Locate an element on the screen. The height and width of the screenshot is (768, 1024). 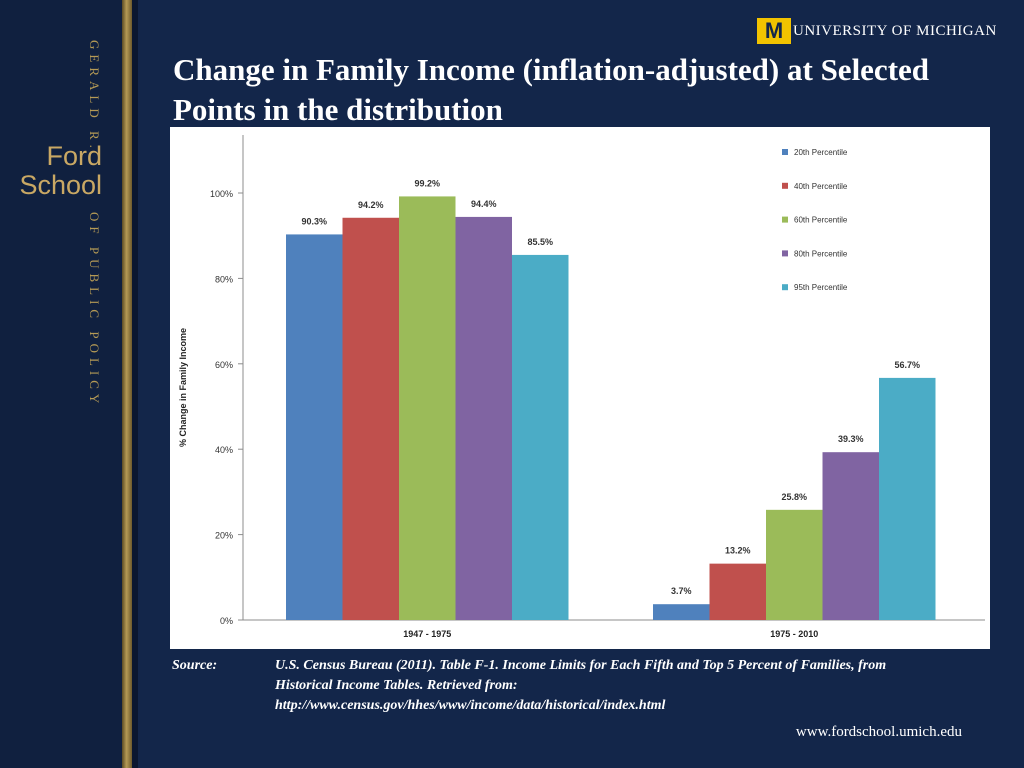
university-name: UNIVERSITY OF MICHIGAN is located at coordinates (895, 30).